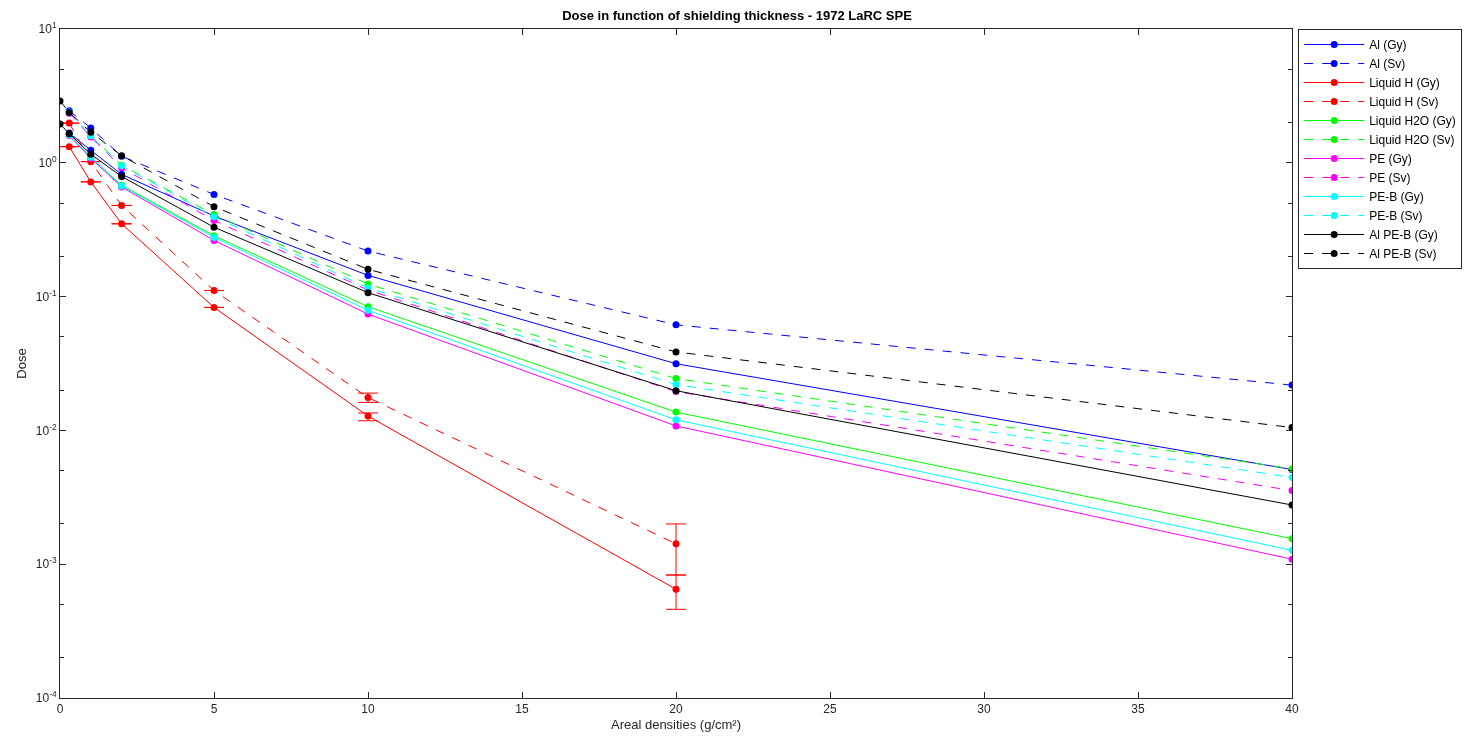 This screenshot has width=1474, height=744. I want to click on y-tick-label: 10$^{1}$, so click(47, 28).